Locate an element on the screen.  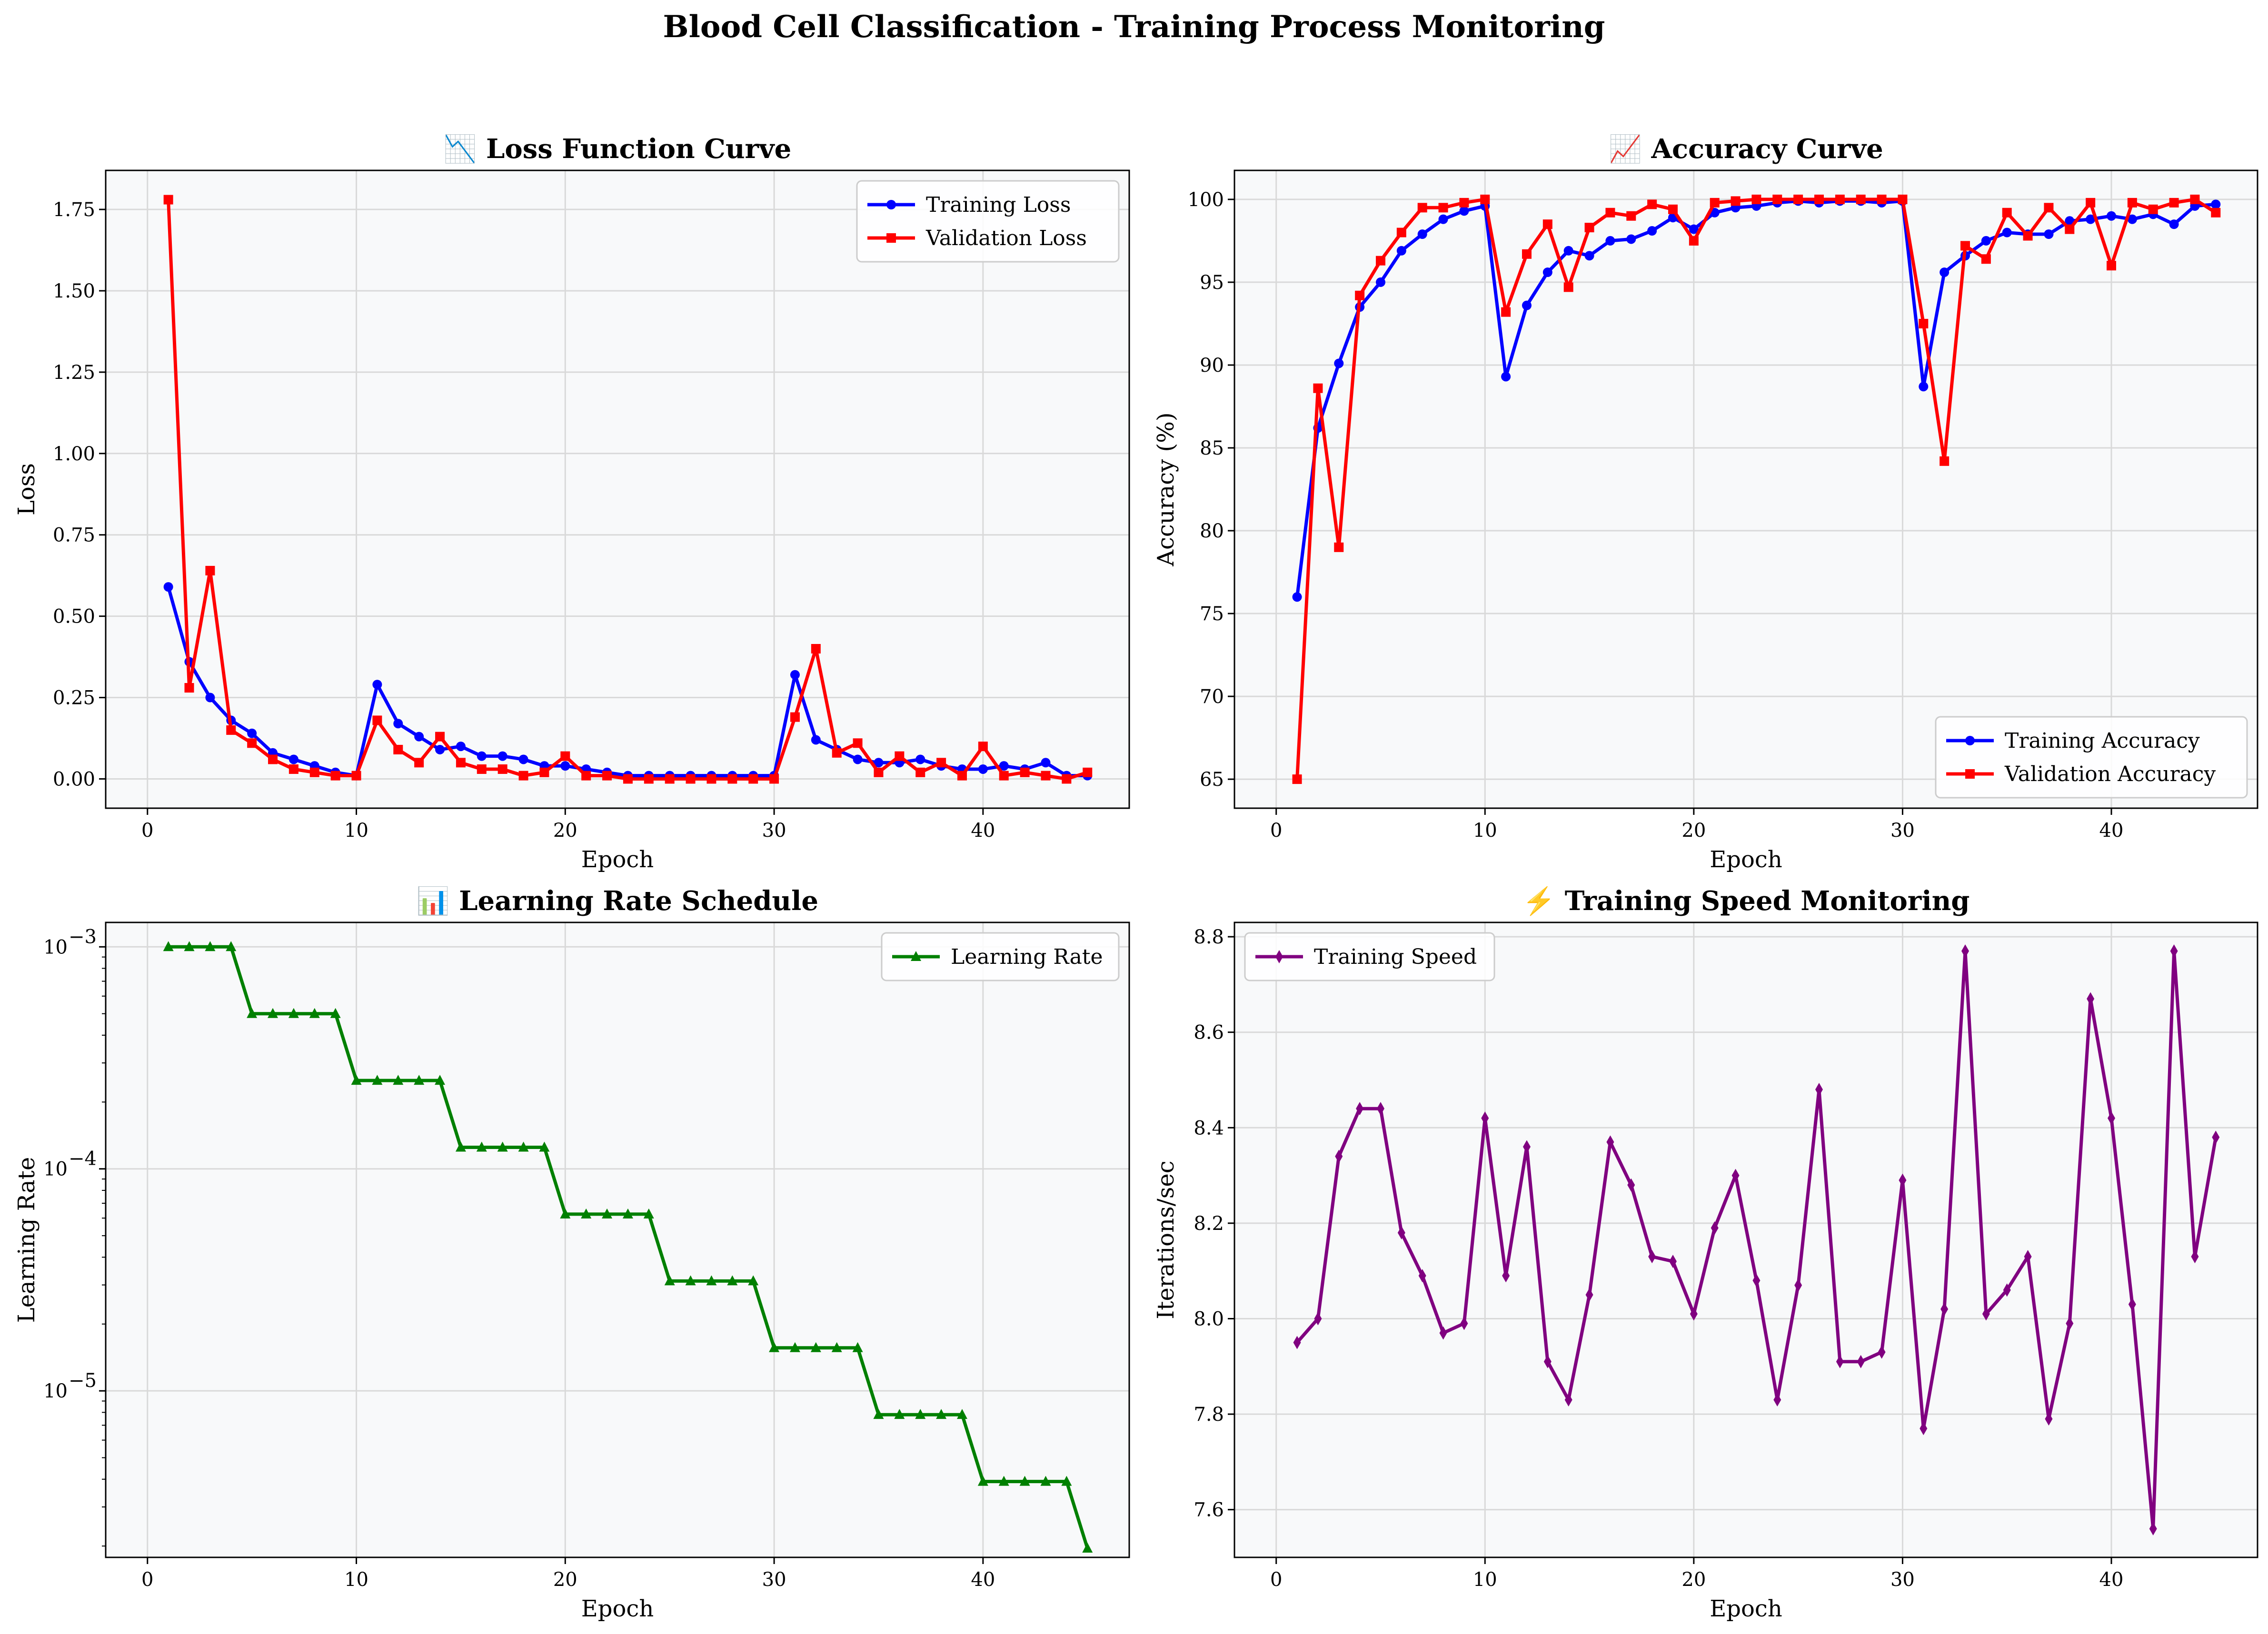
y-tick-label: 90 is located at coordinates (1212, 365).